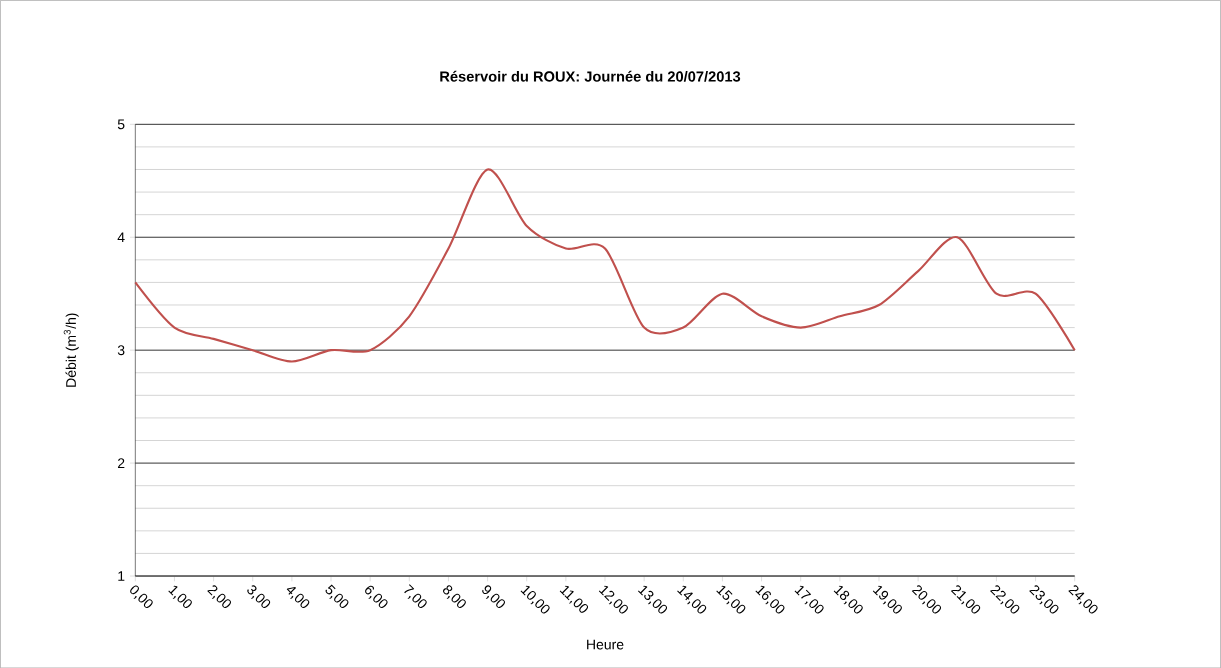 The width and height of the screenshot is (1221, 668). What do you see at coordinates (121, 124) in the screenshot?
I see `y-tick-label: 5` at bounding box center [121, 124].